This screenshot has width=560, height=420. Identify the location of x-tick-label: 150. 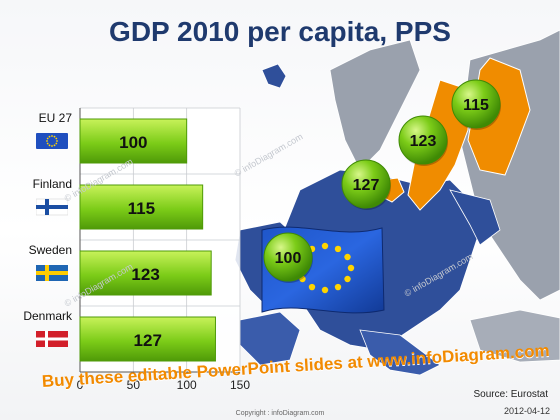
(240, 385).